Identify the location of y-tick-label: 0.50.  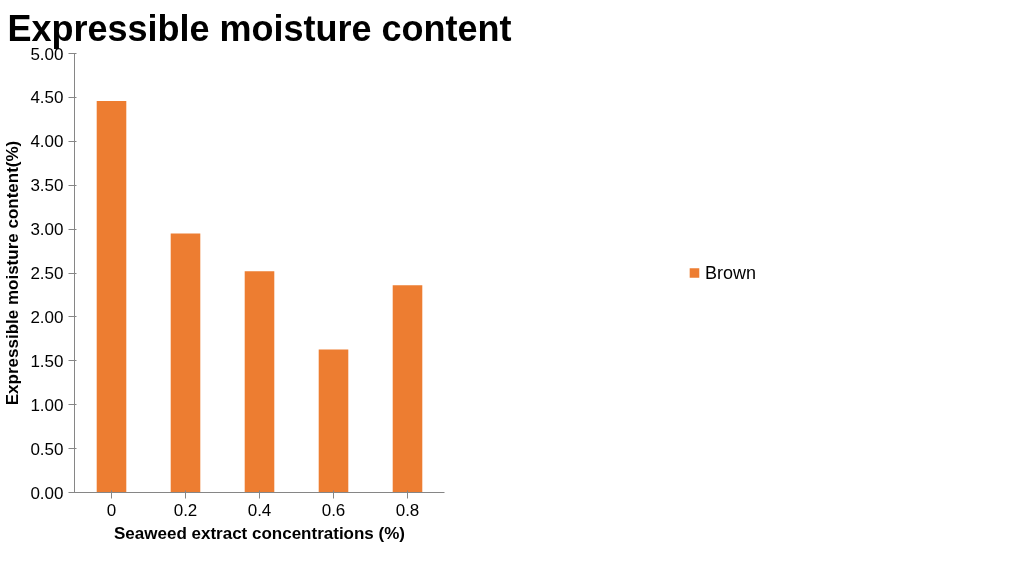
(47, 449).